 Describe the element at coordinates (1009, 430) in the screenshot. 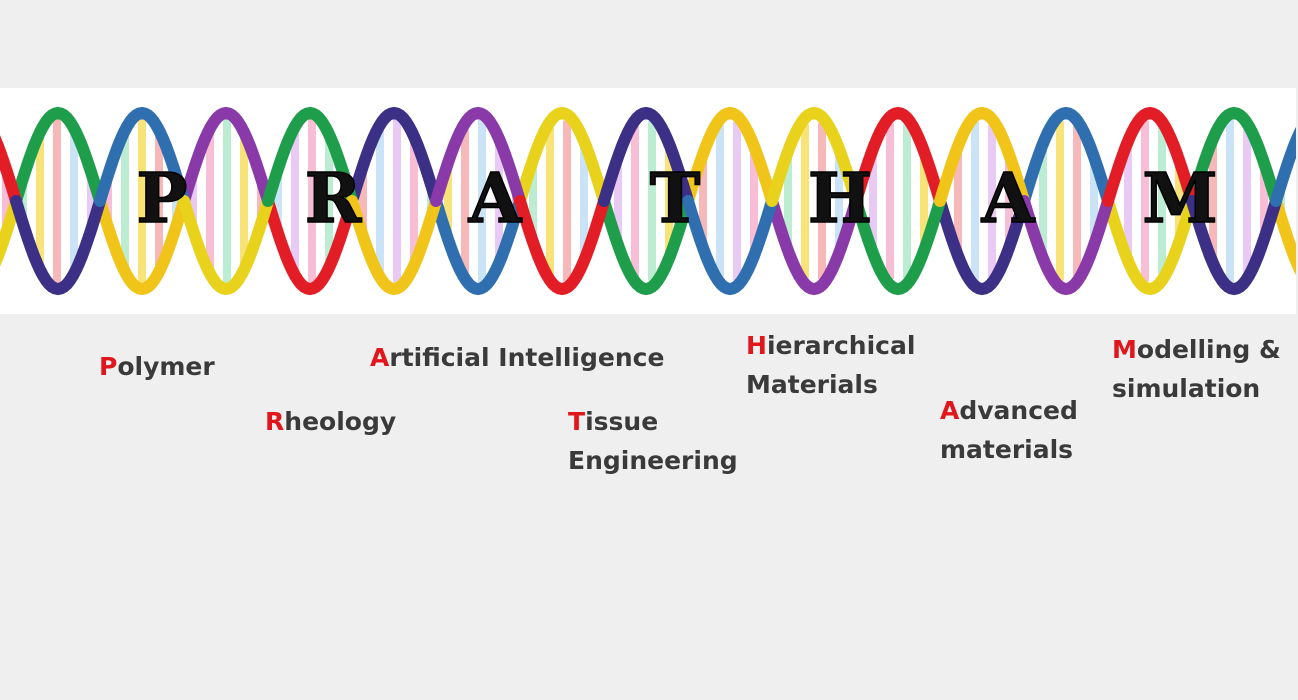

I see `term-advanced-materials: Advanced materials` at that location.